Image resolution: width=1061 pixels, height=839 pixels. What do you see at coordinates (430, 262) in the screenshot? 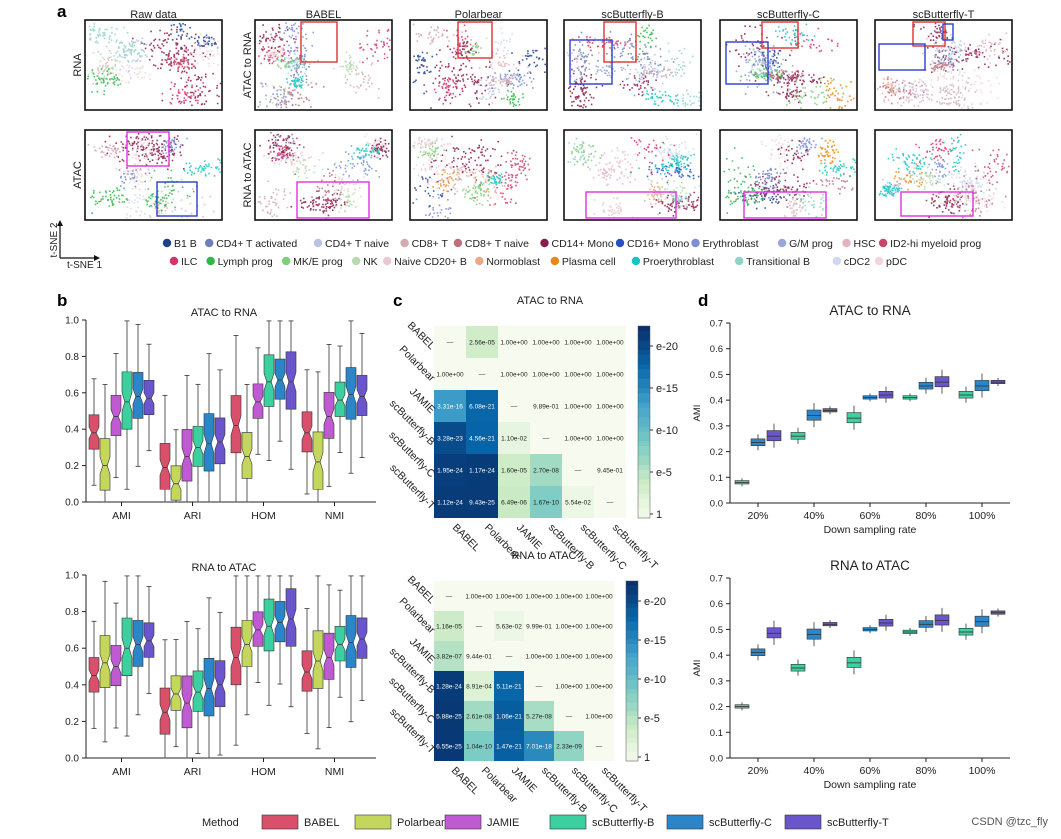
I see `legend-label: Naive CD20+ B` at bounding box center [430, 262].